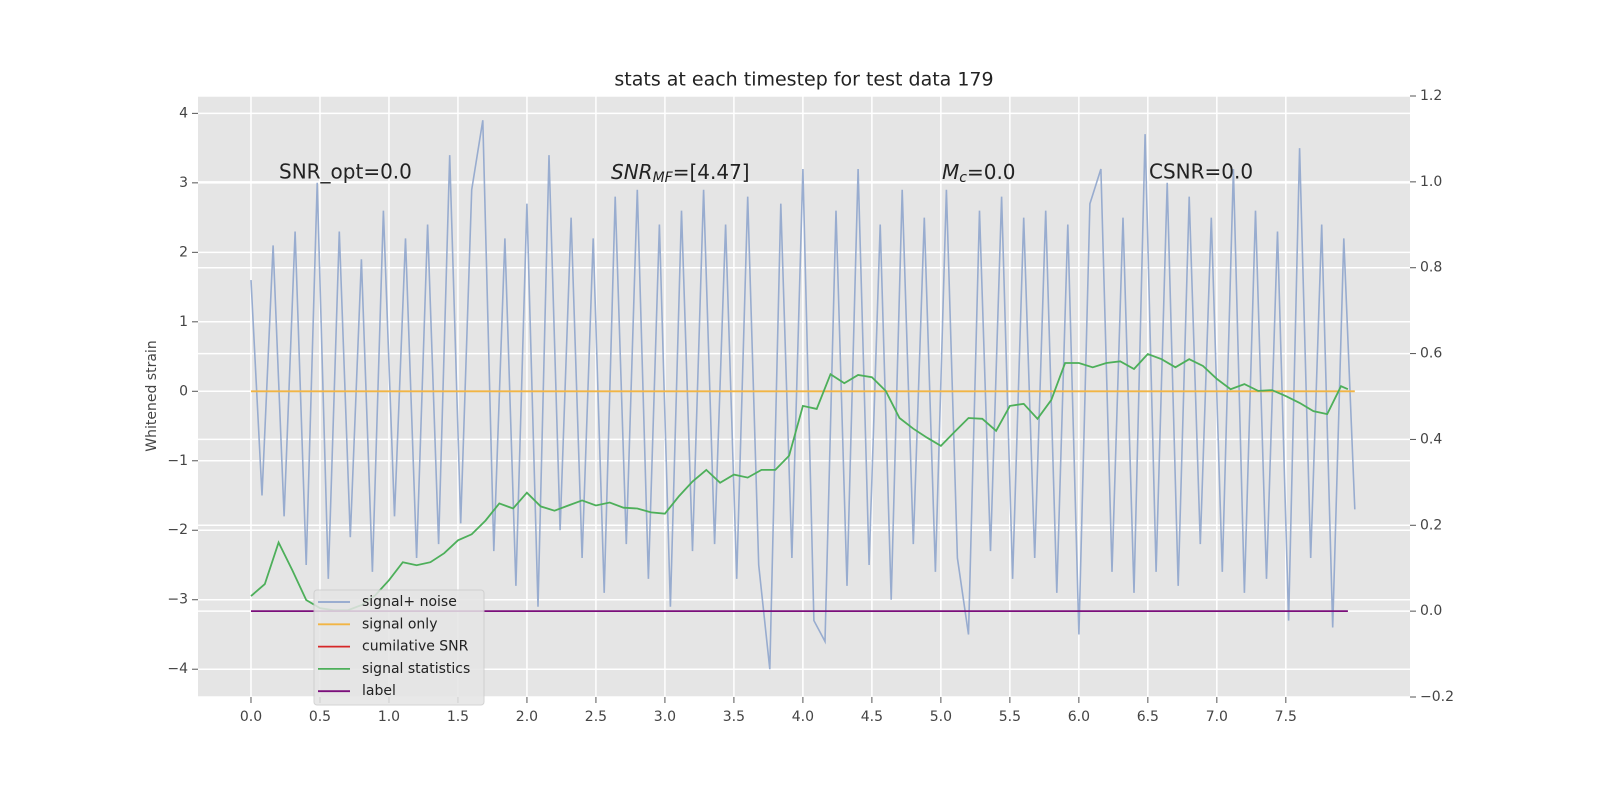 Image resolution: width=1600 pixels, height=800 pixels. I want to click on x-tick-label: 7.0, so click(1217, 717).